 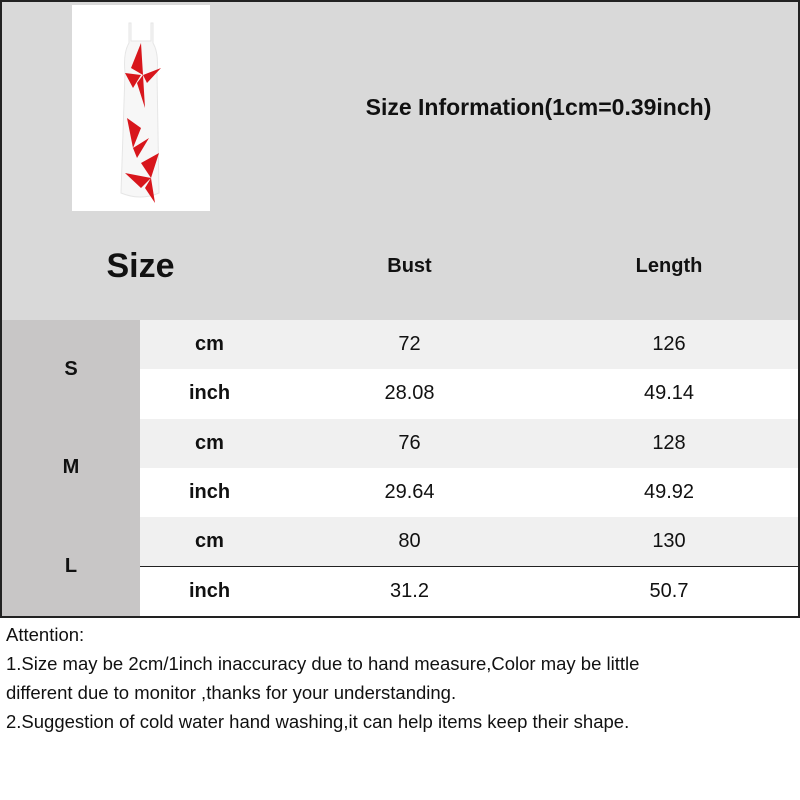 I want to click on page-title: Size Information(1cm=0.39inch), so click(x=538, y=107).